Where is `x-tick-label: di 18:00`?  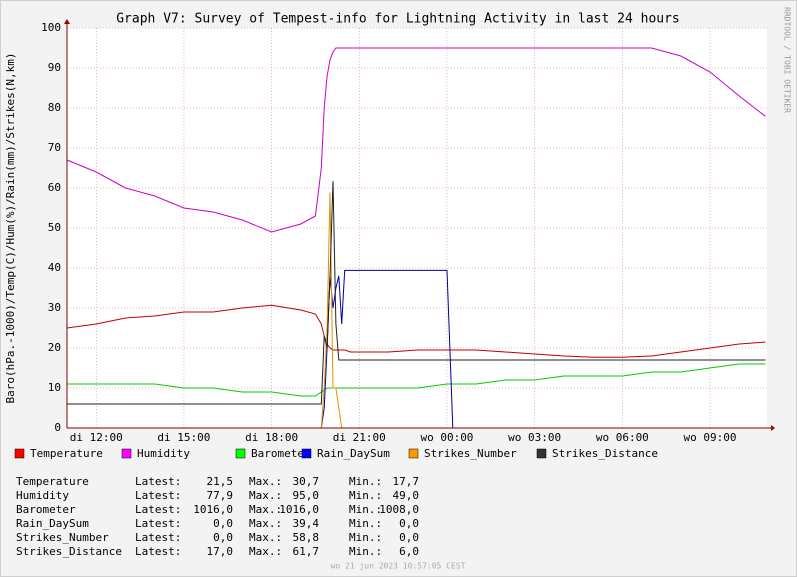 x-tick-label: di 18:00 is located at coordinates (271, 437).